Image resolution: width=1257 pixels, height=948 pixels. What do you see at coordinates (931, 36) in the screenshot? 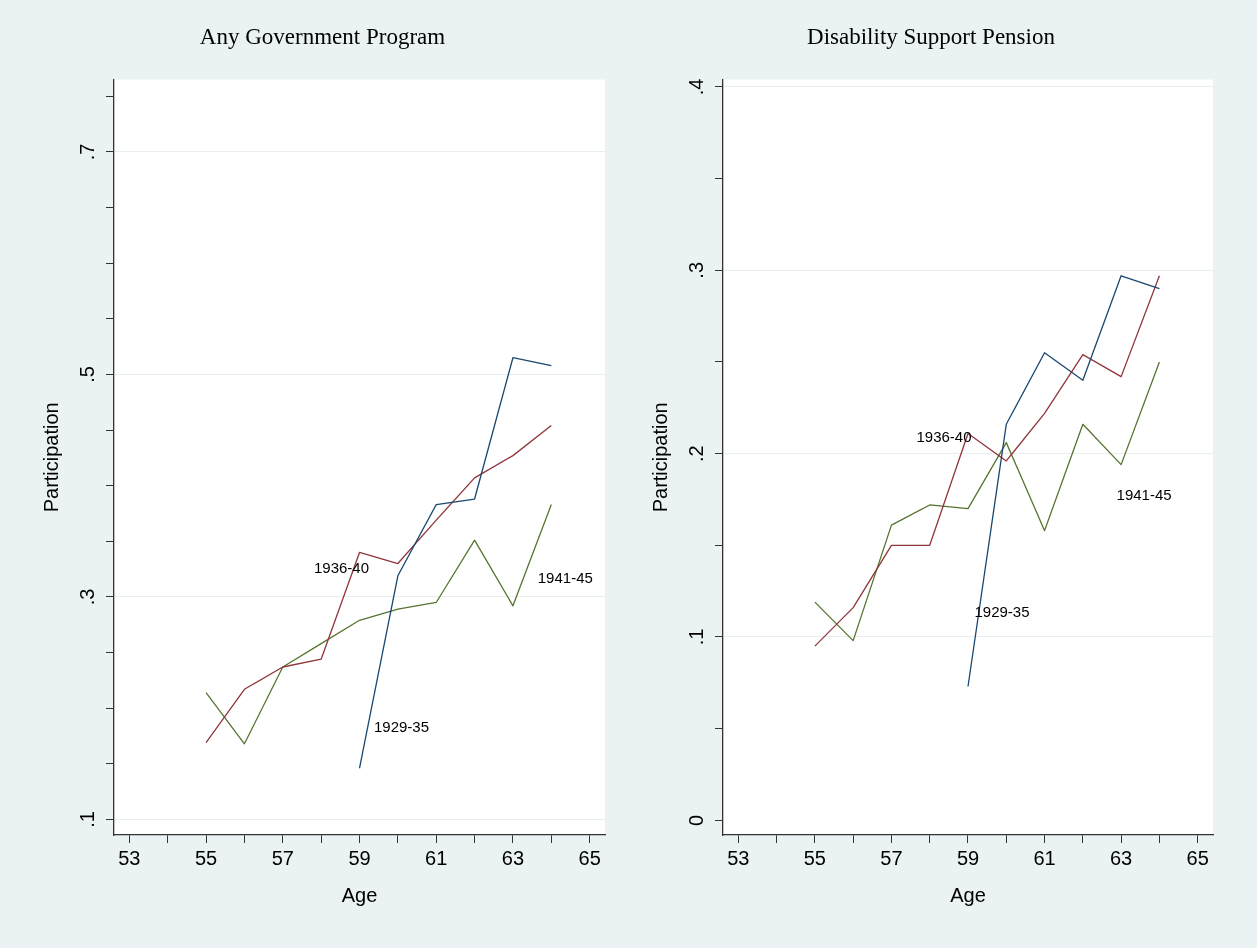
I see `chart-title: Disability Support Pension` at bounding box center [931, 36].